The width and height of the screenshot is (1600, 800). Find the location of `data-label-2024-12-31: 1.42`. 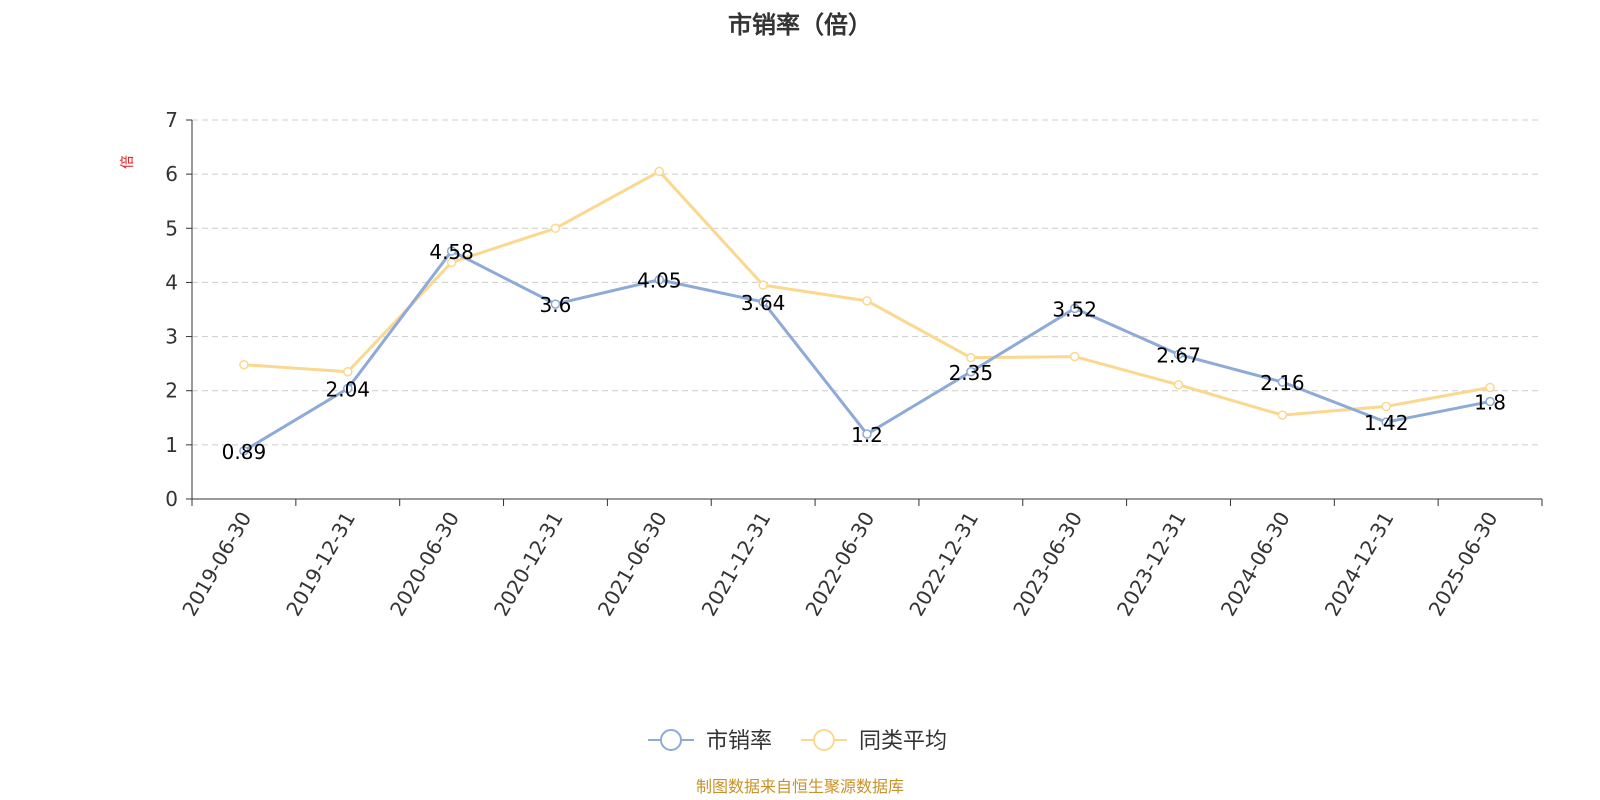

data-label-2024-12-31: 1.42 is located at coordinates (1386, 423).